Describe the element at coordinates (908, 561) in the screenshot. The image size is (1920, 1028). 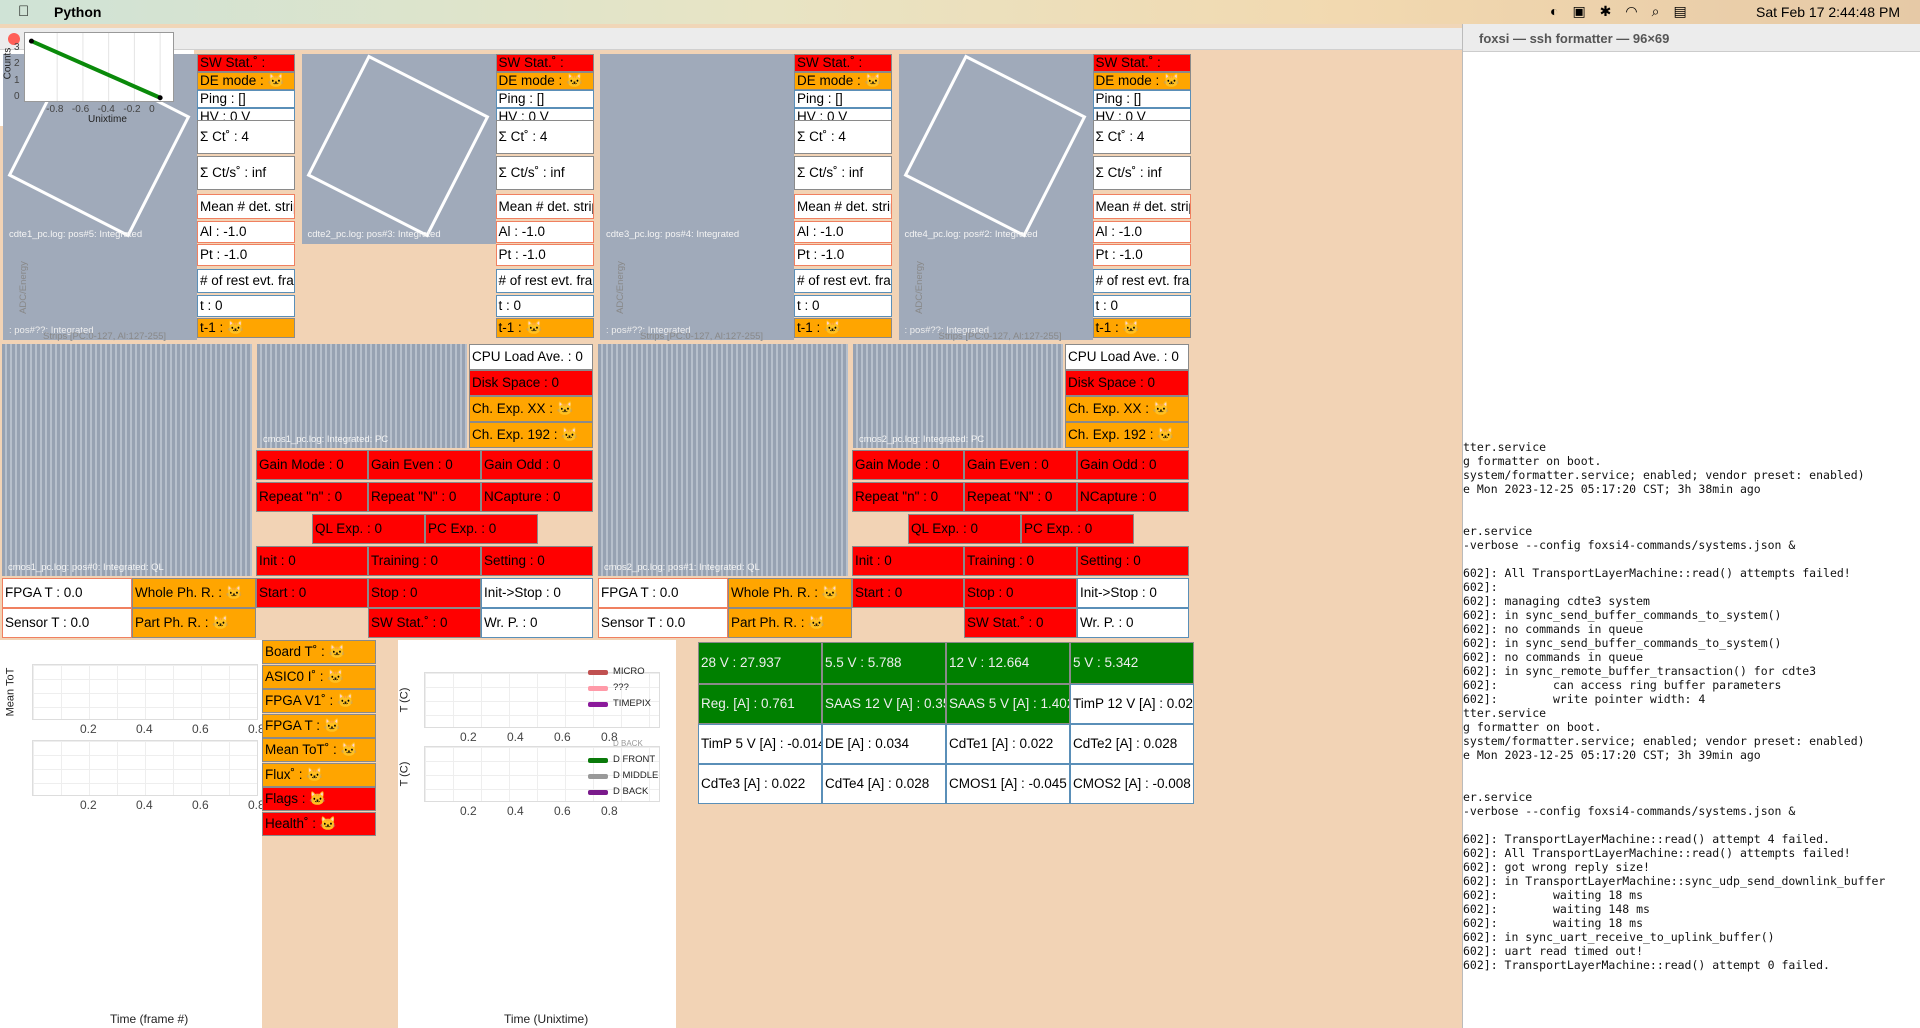
I see `cmos-field-init: Init : 0` at that location.